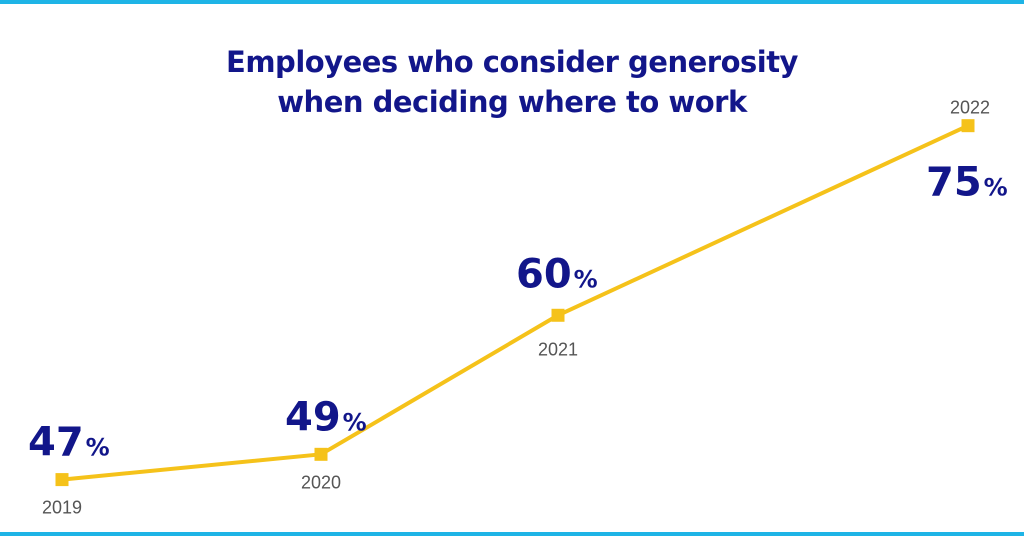 The width and height of the screenshot is (1024, 536). What do you see at coordinates (954, 183) in the screenshot?
I see `value-label-number: 75` at bounding box center [954, 183].